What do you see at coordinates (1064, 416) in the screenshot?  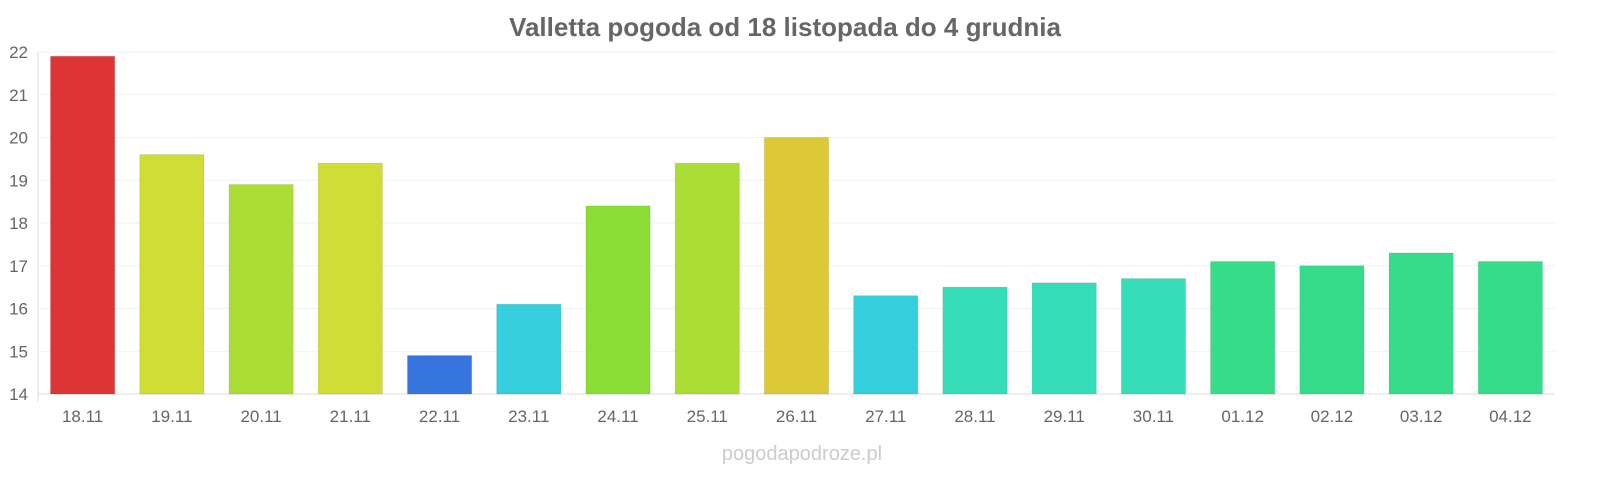 I see `x-tick-label: 29.11` at bounding box center [1064, 416].